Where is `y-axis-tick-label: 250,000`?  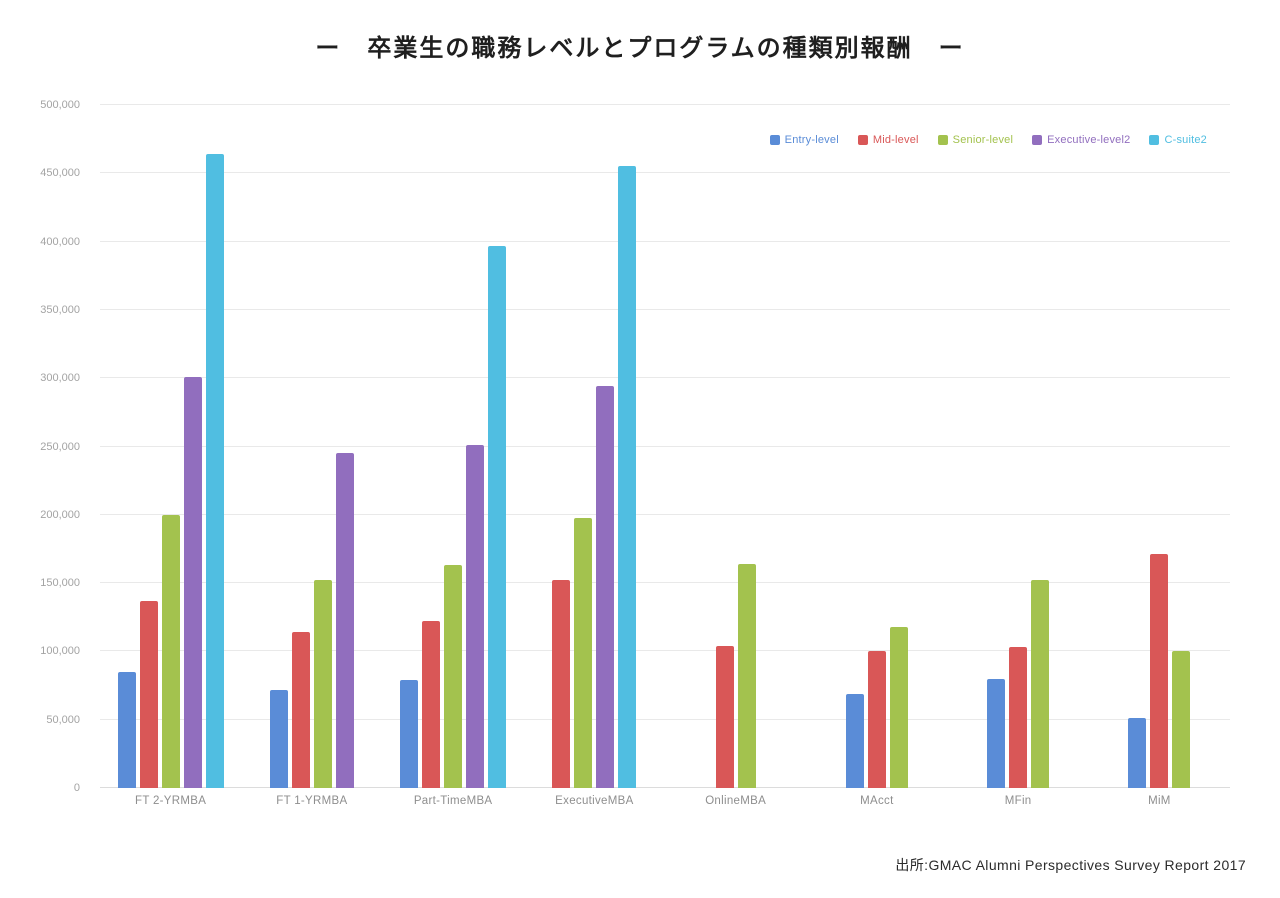
y-axis-tick-label: 250,000 is located at coordinates (60, 446).